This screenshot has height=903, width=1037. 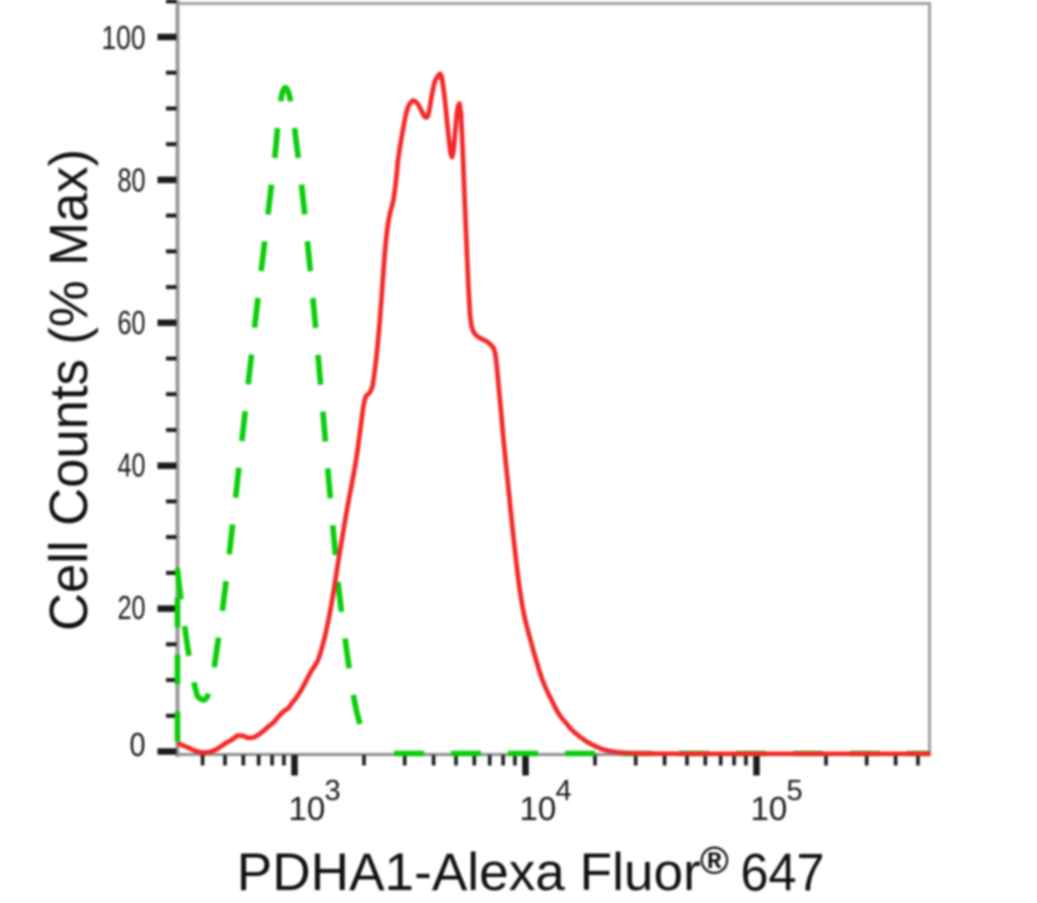 What do you see at coordinates (124, 37) in the screenshot?
I see `svg-text: 100` at bounding box center [124, 37].